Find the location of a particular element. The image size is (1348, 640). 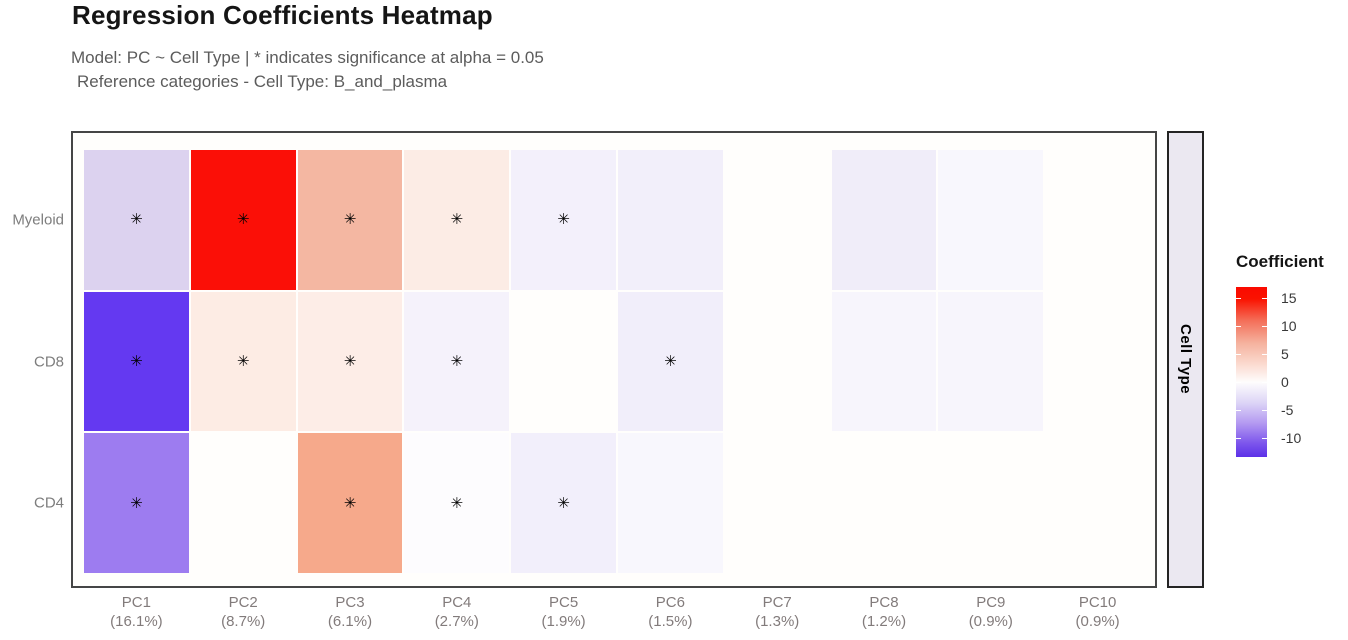

facet-strip-cell-type: Cell Type is located at coordinates (1185, 359).